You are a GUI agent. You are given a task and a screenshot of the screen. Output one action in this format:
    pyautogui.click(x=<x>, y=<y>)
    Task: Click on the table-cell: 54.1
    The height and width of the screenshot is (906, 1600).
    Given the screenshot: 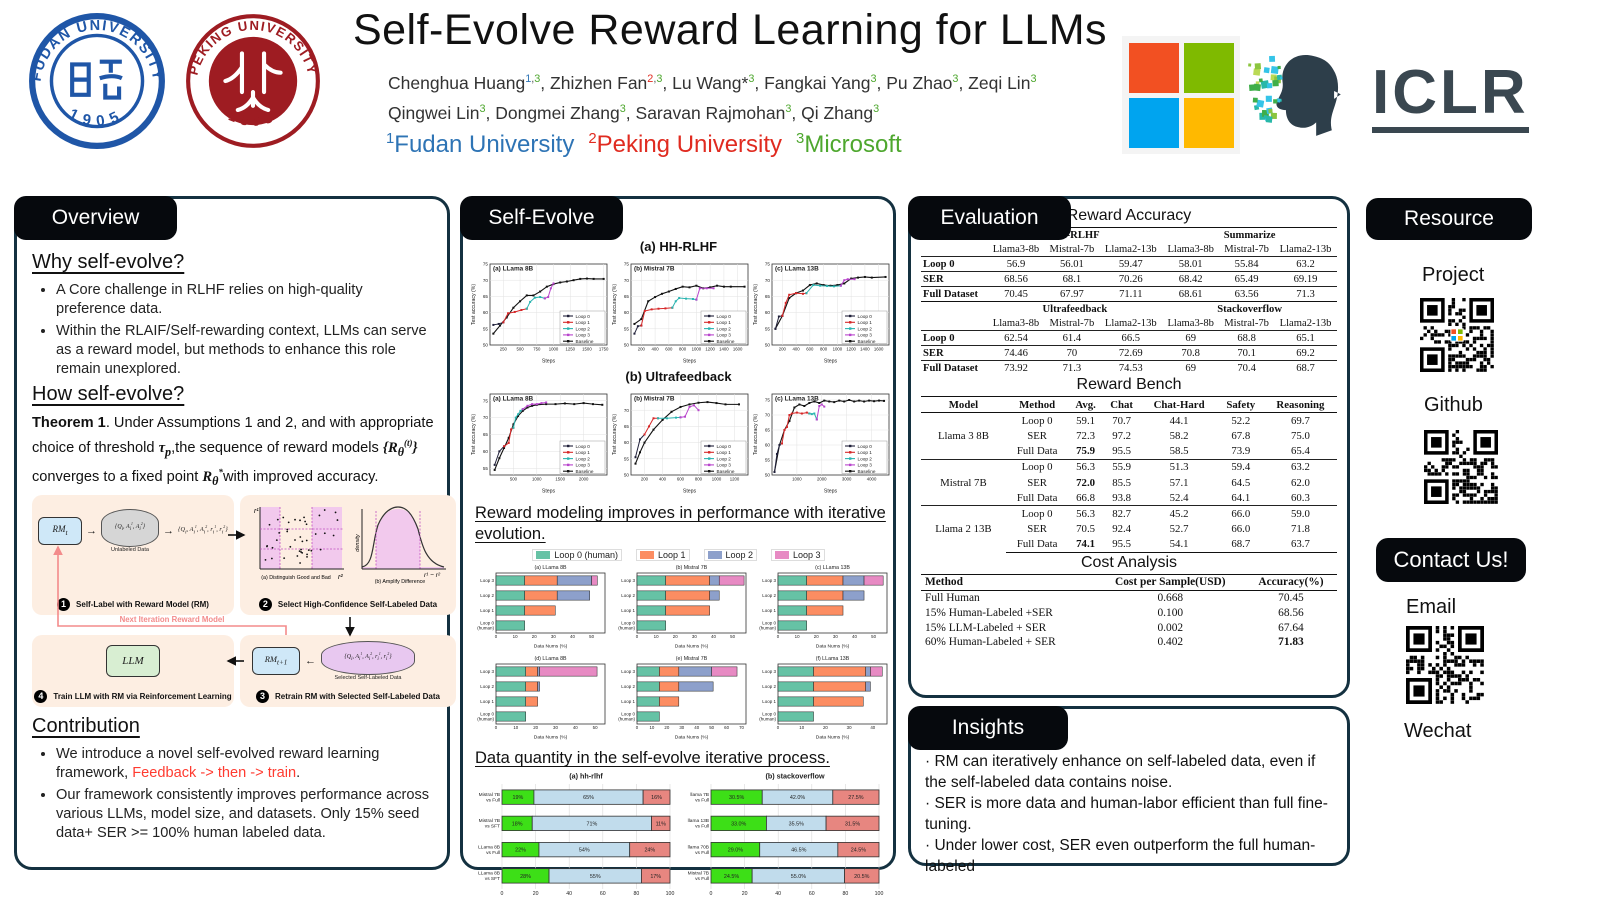 What is the action you would take?
    pyautogui.click(x=1179, y=544)
    